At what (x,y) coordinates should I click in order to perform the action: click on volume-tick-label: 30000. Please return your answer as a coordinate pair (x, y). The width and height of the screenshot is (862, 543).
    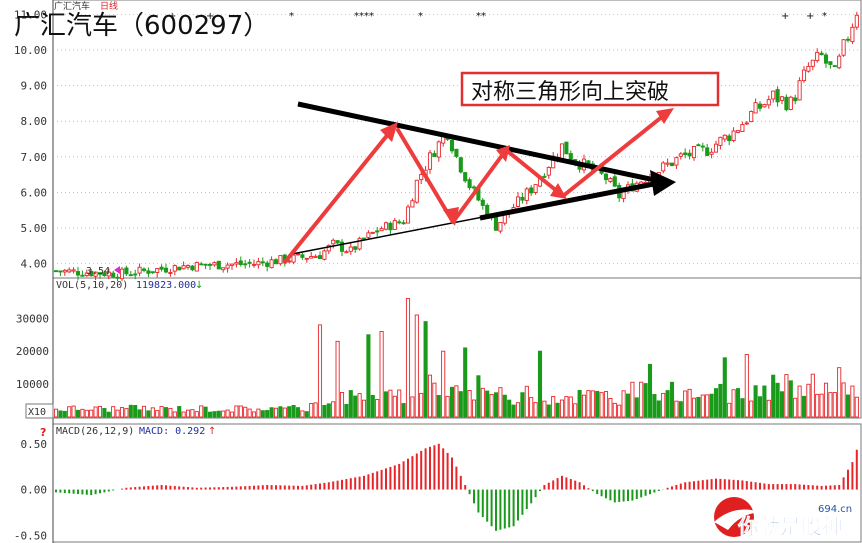
    Looking at the image, I should click on (32, 318).